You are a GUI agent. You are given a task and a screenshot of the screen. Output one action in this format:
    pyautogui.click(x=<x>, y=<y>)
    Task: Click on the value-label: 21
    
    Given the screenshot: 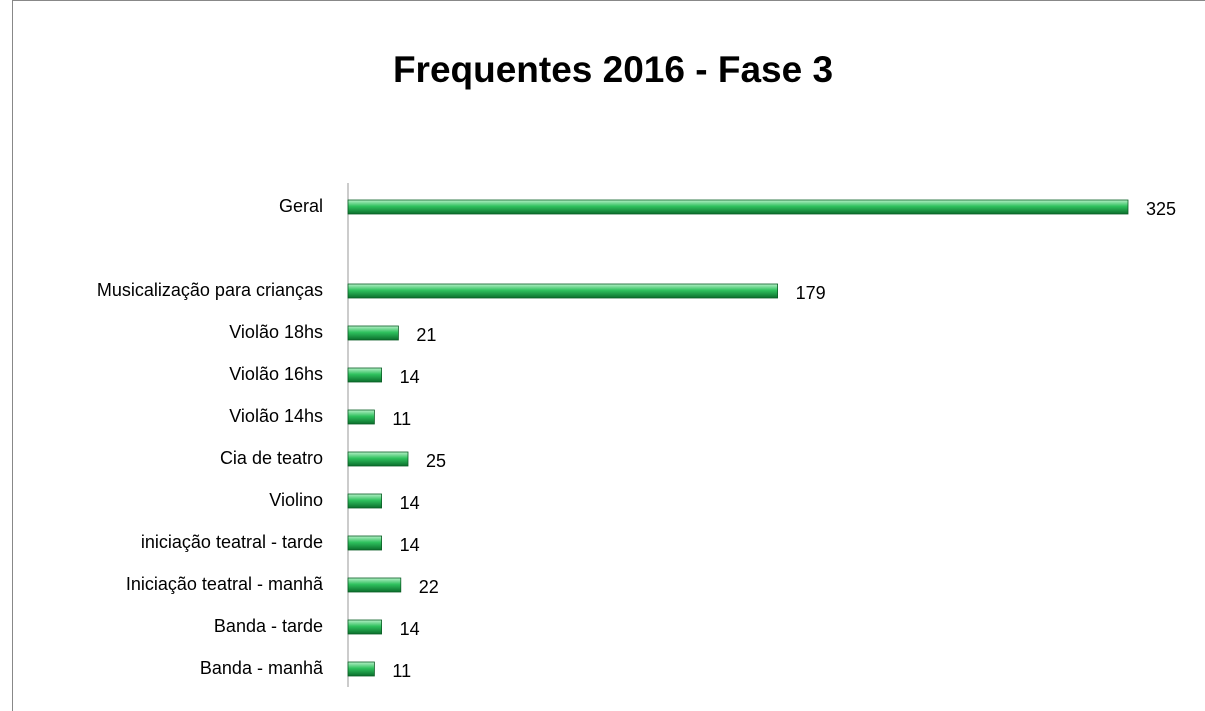 What is the action you would take?
    pyautogui.click(x=426, y=335)
    